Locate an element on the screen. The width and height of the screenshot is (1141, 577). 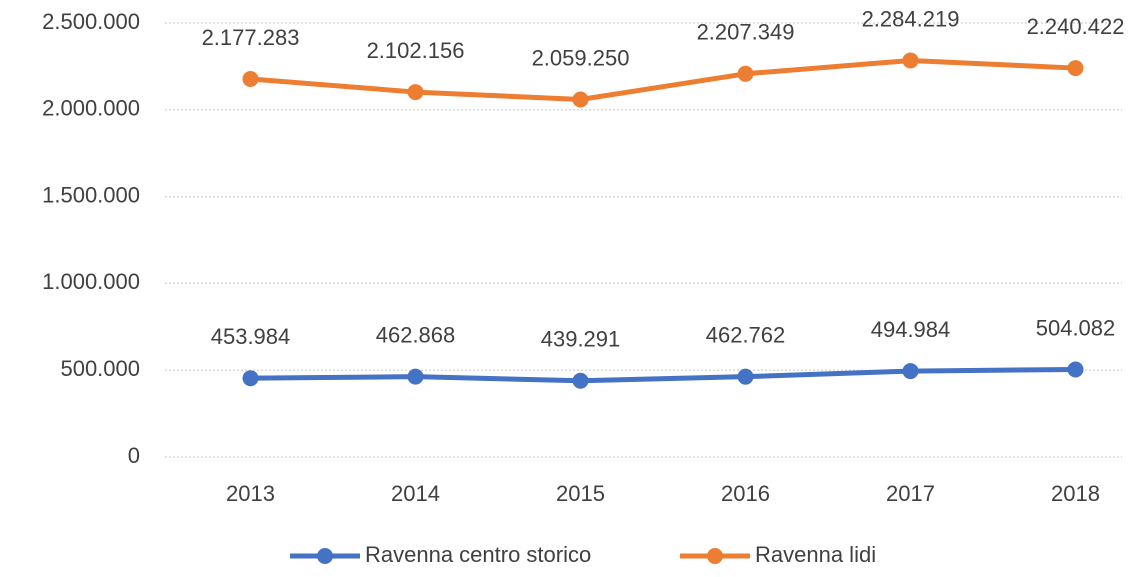
y-tick-label: 0 is located at coordinates (134, 455).